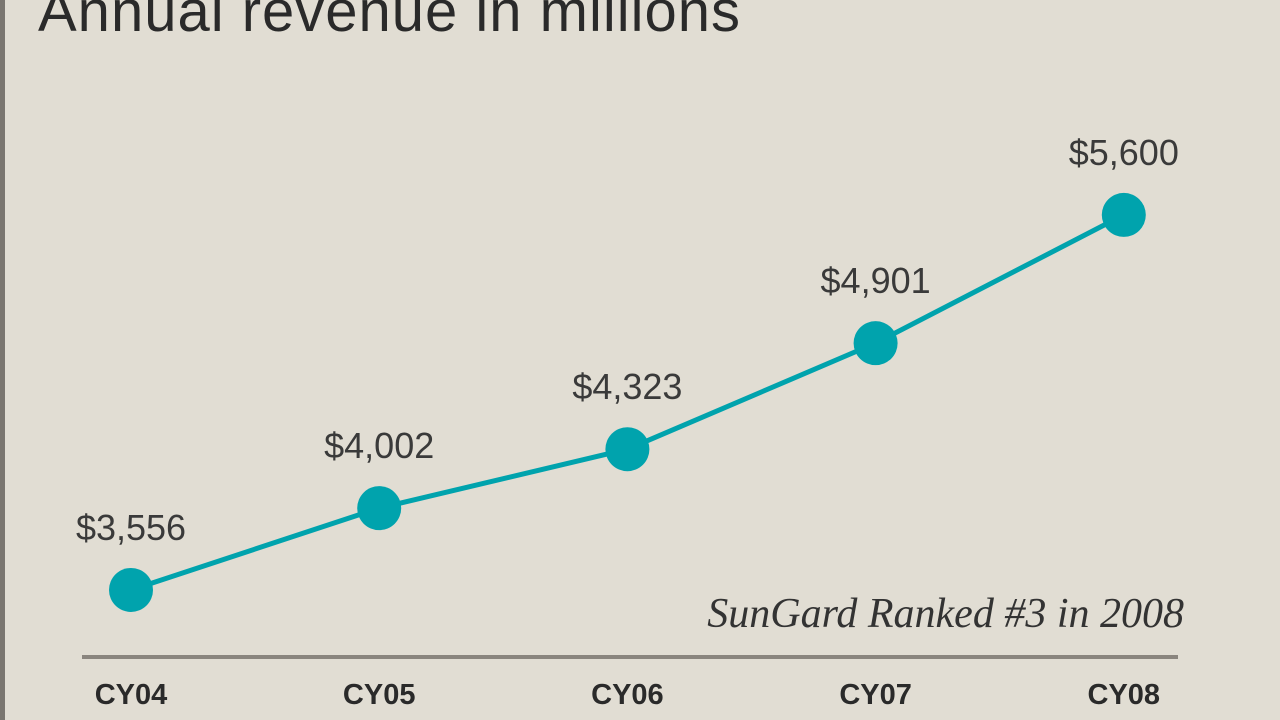 This screenshot has width=1280, height=720. What do you see at coordinates (945, 614) in the screenshot?
I see `chart-annotation: SunGard Ranked #3 in 2008` at bounding box center [945, 614].